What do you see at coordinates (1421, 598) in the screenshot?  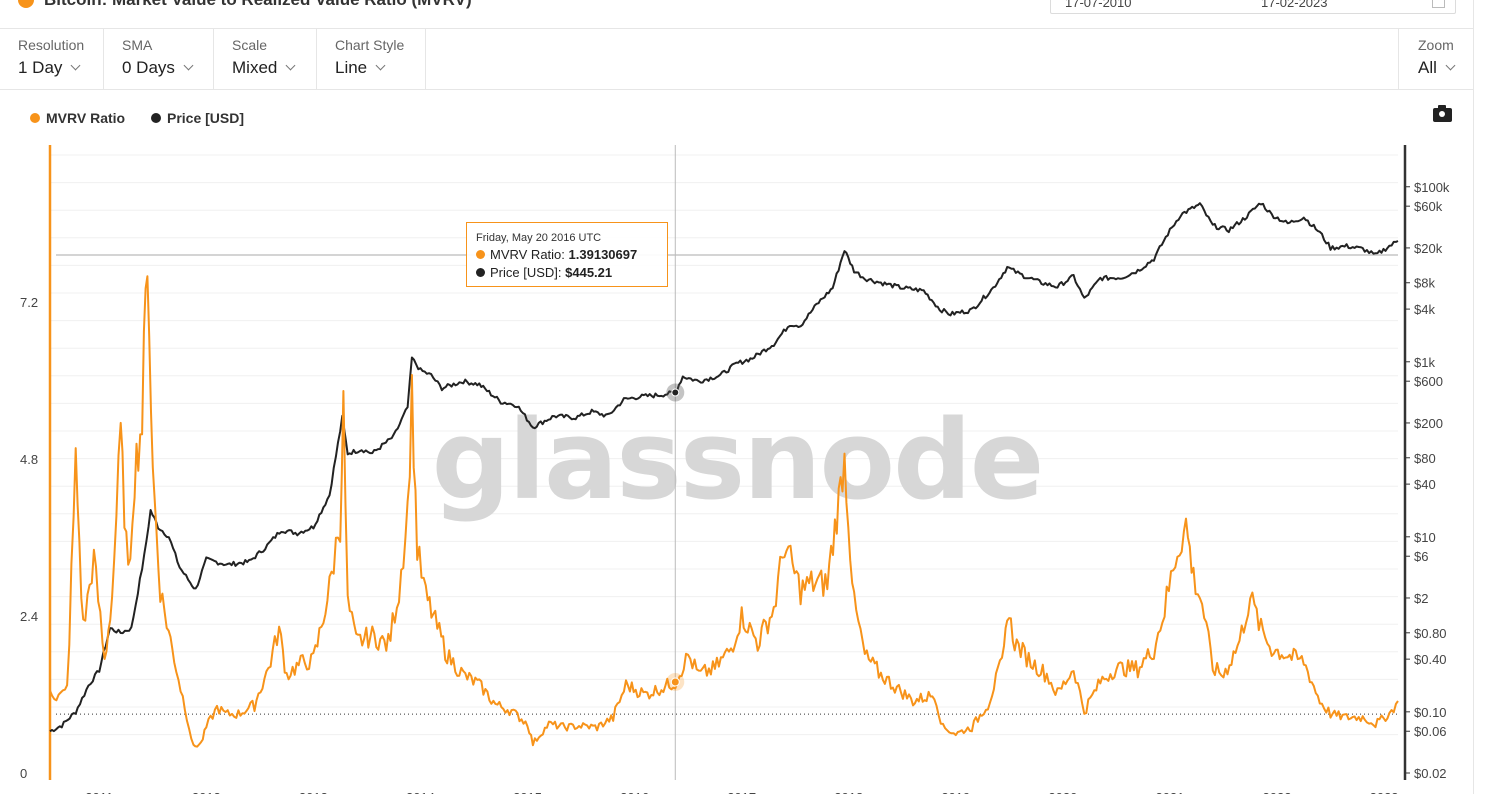 I see `right-tick-label: $2` at bounding box center [1421, 598].